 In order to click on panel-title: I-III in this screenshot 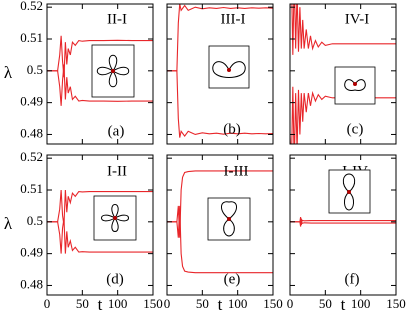, I will do `click(236, 171)`.